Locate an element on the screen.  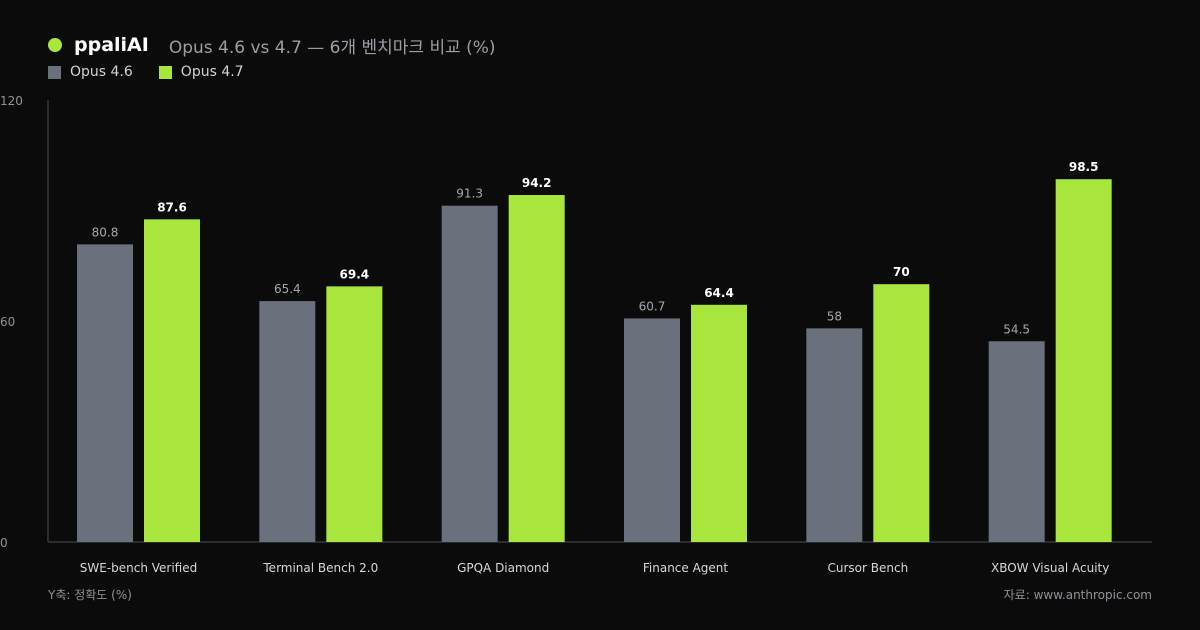
chart-header: ppaliAI Opus 4.6 vs 4.7 — 6개 벤치마크 비교 (%) is located at coordinates (272, 45).